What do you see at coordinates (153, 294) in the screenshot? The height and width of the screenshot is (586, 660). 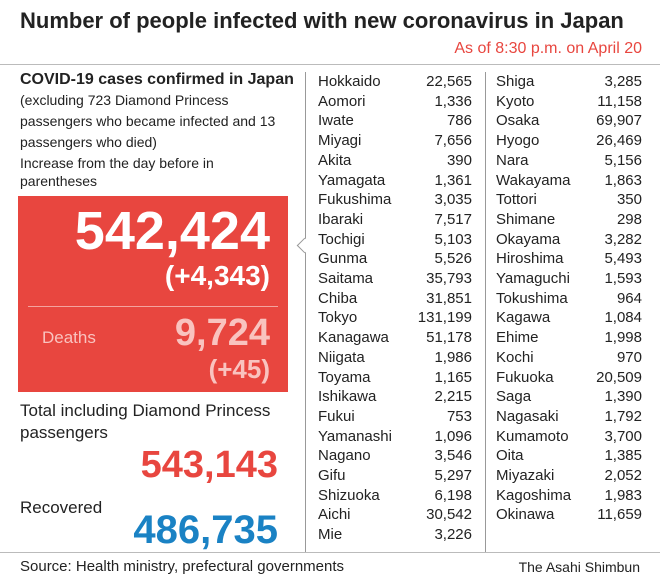 I see `cases-box: 542,424 (+4,343) Deaths 9,724 (+45)` at bounding box center [153, 294].